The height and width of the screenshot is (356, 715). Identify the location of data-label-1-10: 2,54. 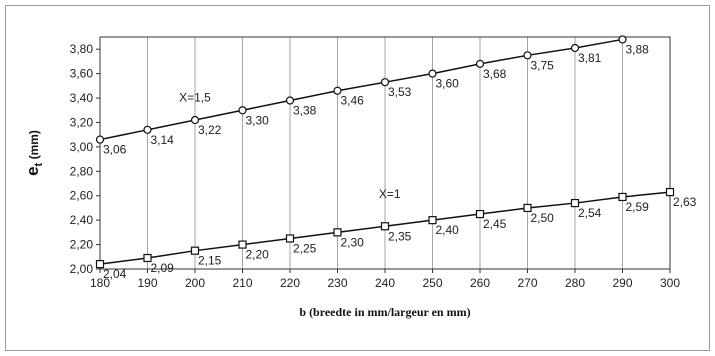
(590, 213).